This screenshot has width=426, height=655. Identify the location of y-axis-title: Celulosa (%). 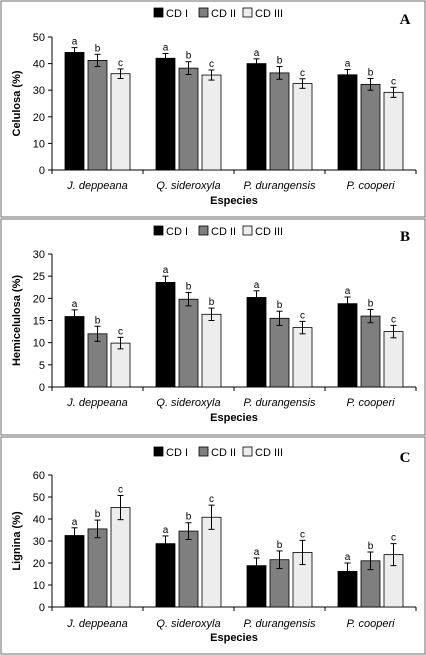
(17, 103).